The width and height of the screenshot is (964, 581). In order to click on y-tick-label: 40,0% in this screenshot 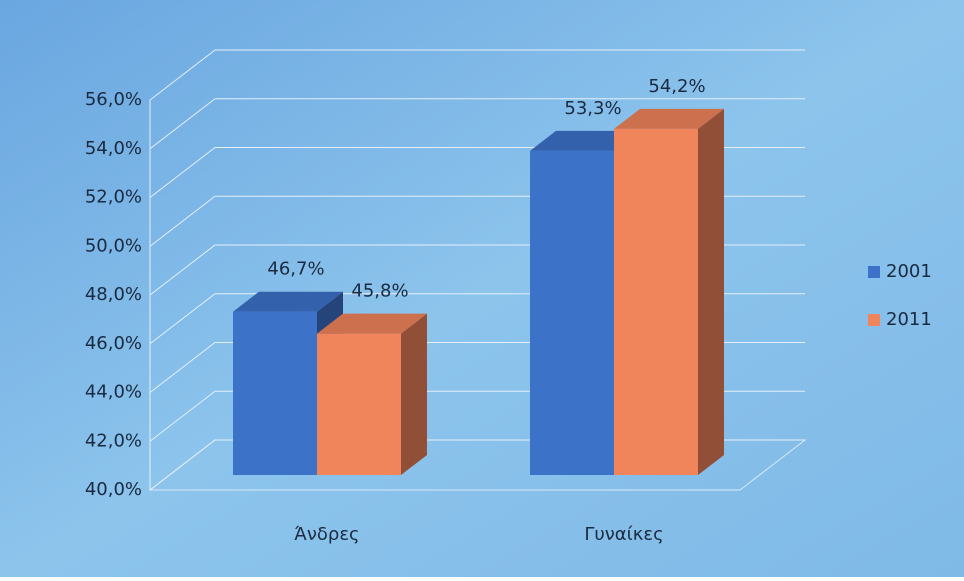, I will do `click(113, 489)`.